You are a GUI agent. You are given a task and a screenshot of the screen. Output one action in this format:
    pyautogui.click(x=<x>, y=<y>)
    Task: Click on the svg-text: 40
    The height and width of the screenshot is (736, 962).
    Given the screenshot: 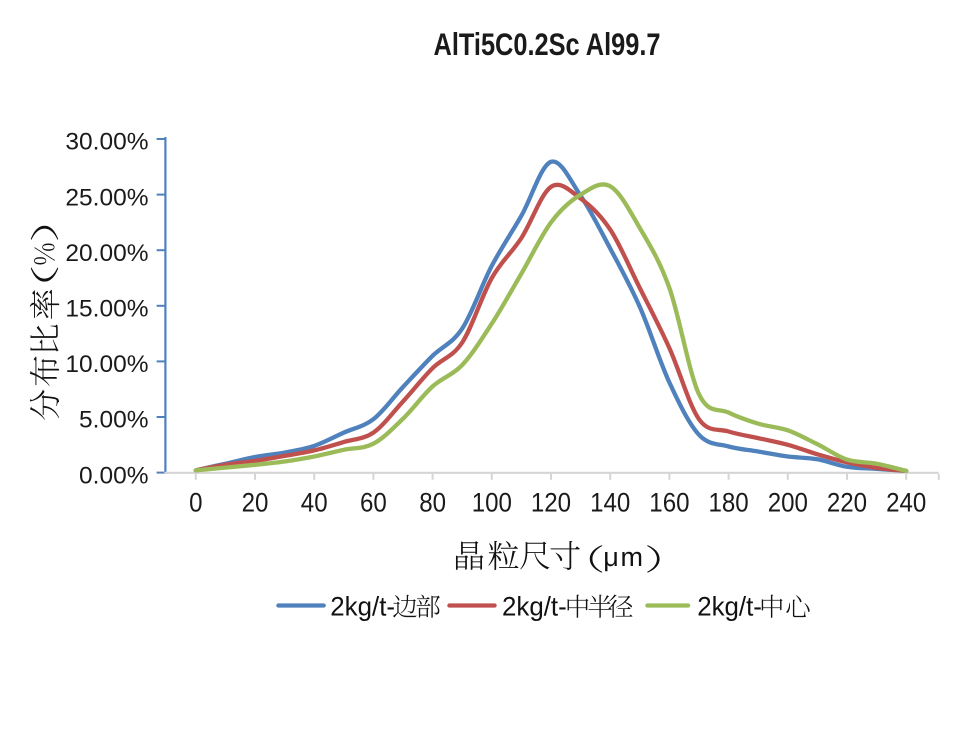 What is the action you would take?
    pyautogui.click(x=314, y=503)
    